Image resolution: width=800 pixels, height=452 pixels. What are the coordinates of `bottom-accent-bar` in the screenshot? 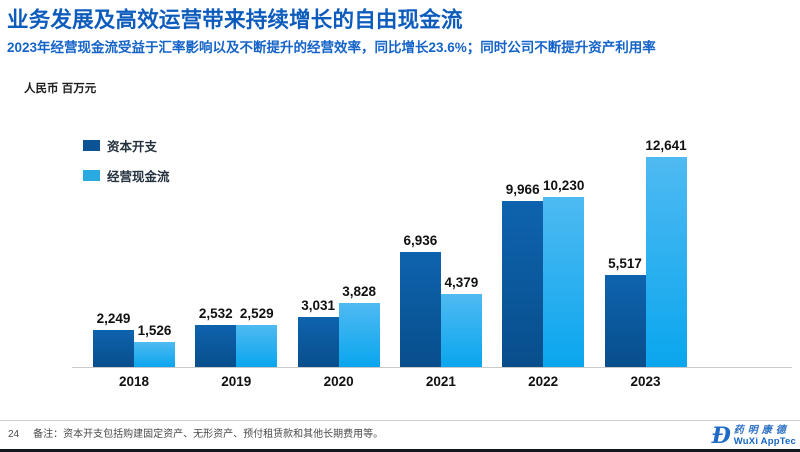 It's located at (400, 450).